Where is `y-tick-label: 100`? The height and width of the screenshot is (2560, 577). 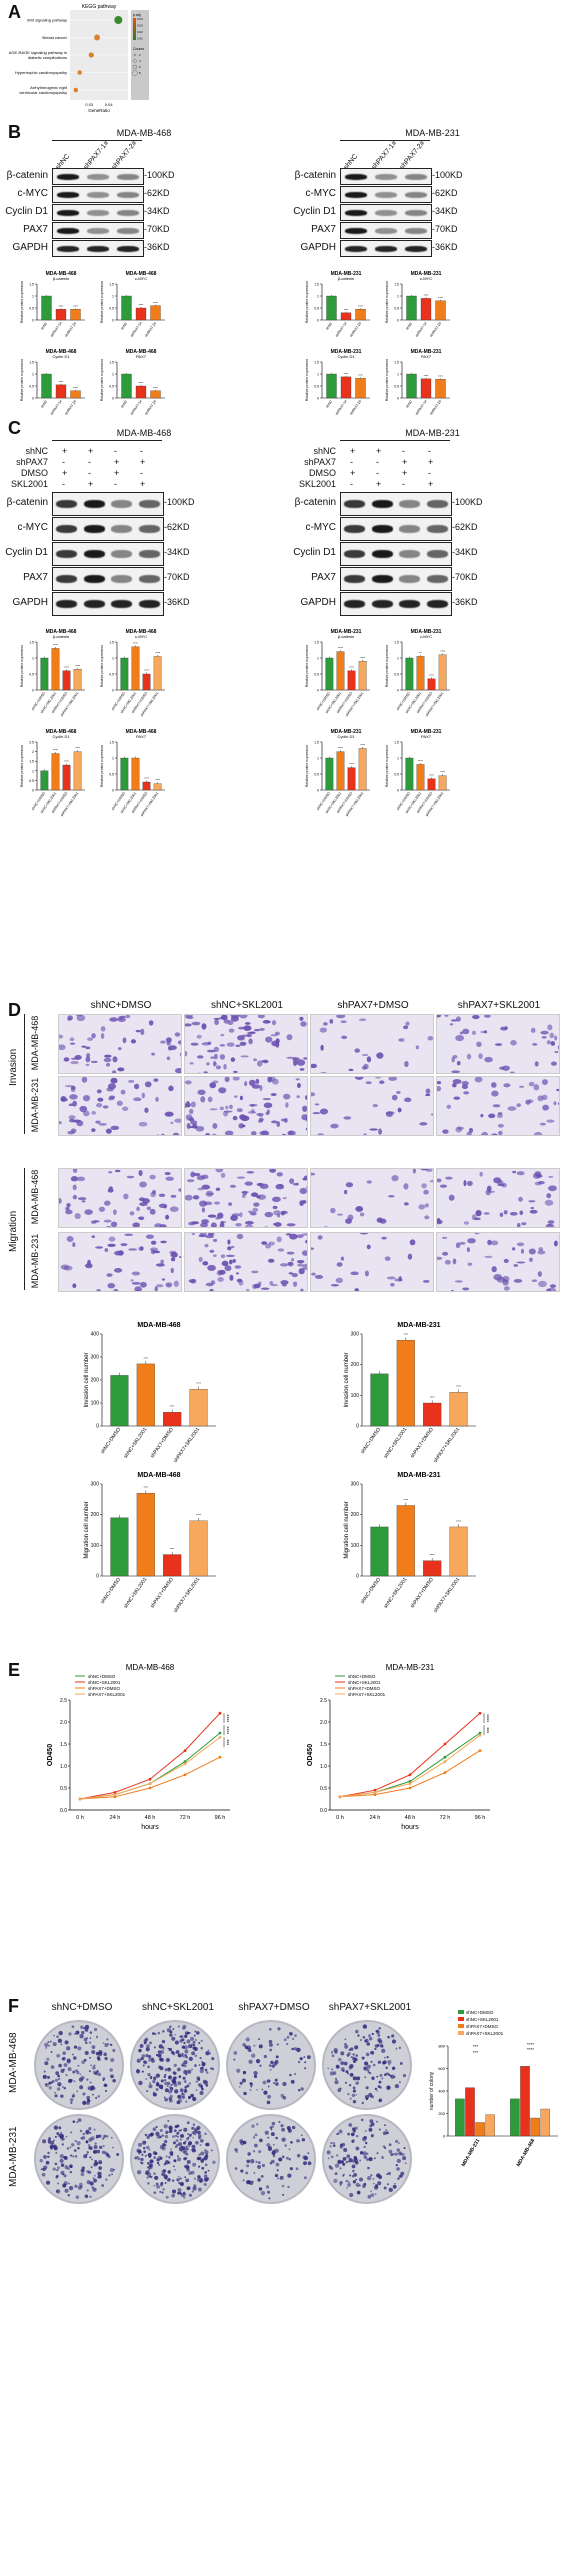 y-tick-label: 100 is located at coordinates (95, 1404).